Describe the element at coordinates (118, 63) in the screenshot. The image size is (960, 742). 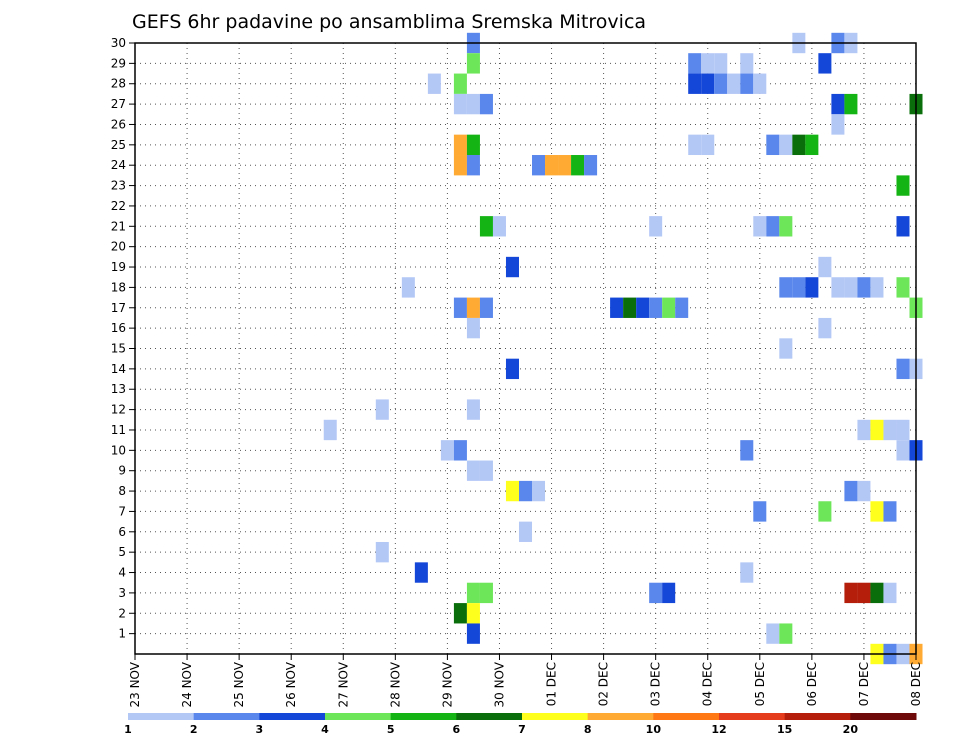
I see `y-tick-label: 29` at that location.